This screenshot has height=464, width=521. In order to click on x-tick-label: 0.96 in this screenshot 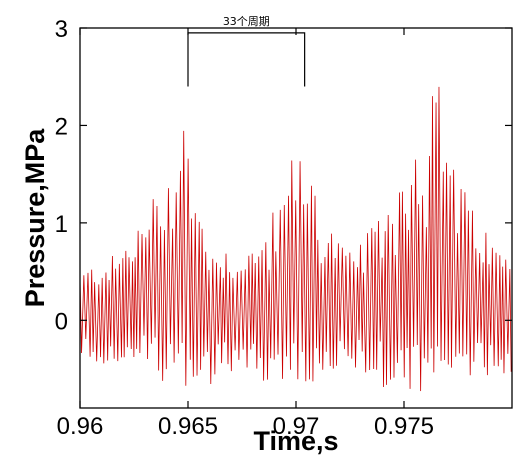, I will do `click(80, 426)`.